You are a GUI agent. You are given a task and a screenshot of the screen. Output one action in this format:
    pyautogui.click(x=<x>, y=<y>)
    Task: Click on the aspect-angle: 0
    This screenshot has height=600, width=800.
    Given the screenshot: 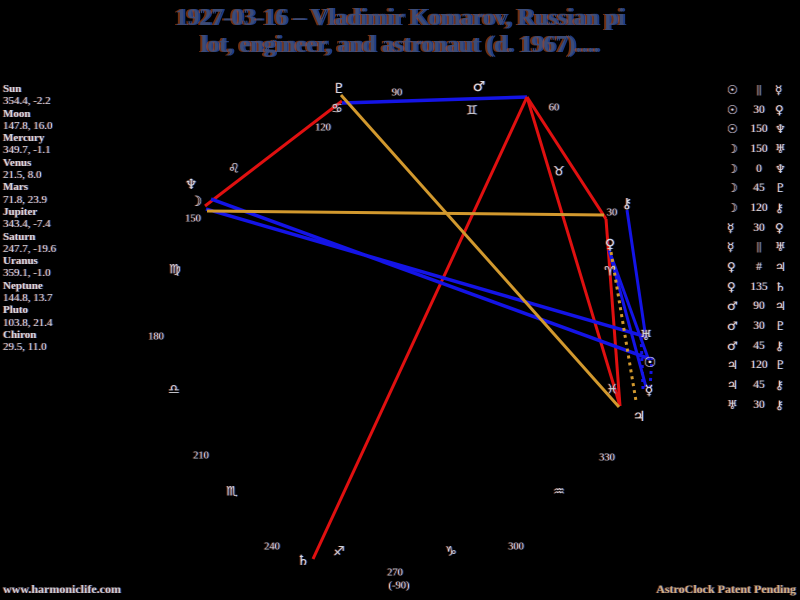 What is the action you would take?
    pyautogui.click(x=759, y=168)
    